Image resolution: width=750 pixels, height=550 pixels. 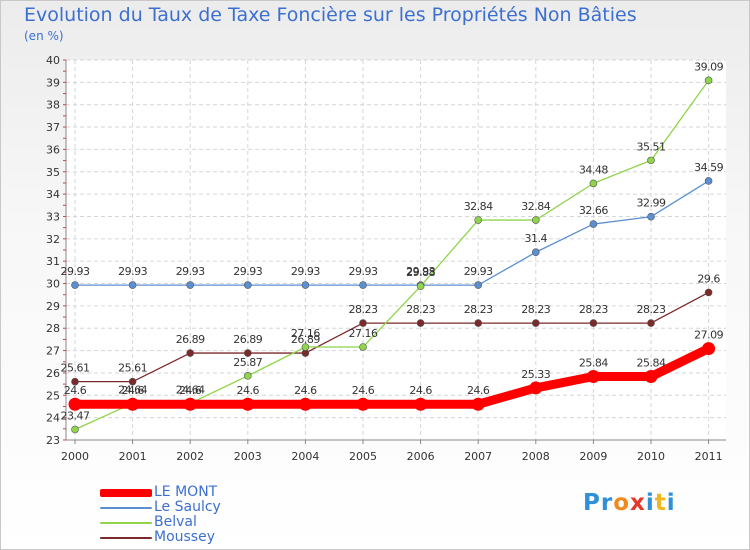 I want to click on data-label: 31.4, so click(x=536, y=238).